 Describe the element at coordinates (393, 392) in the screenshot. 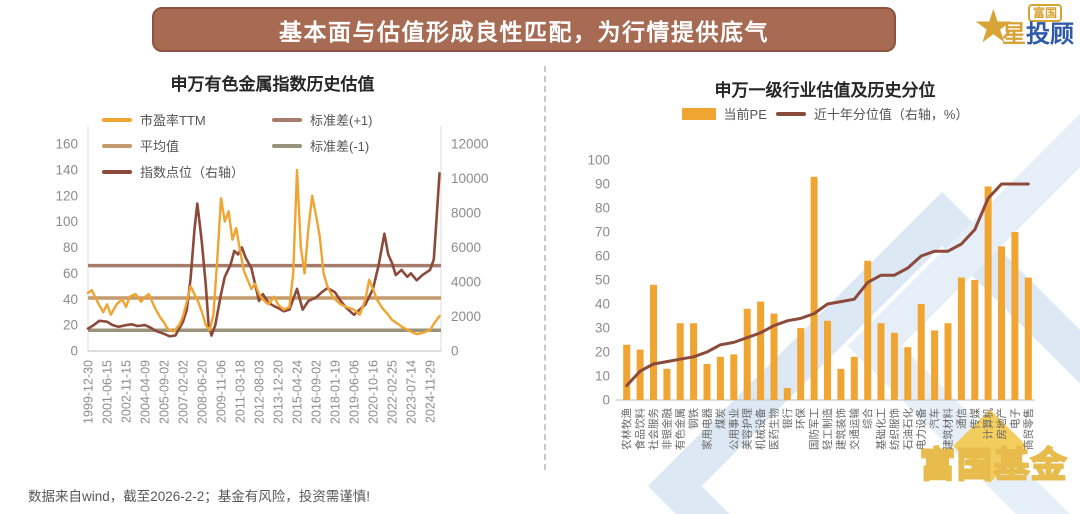

I see `svg-text: 2022-02-25` at that location.